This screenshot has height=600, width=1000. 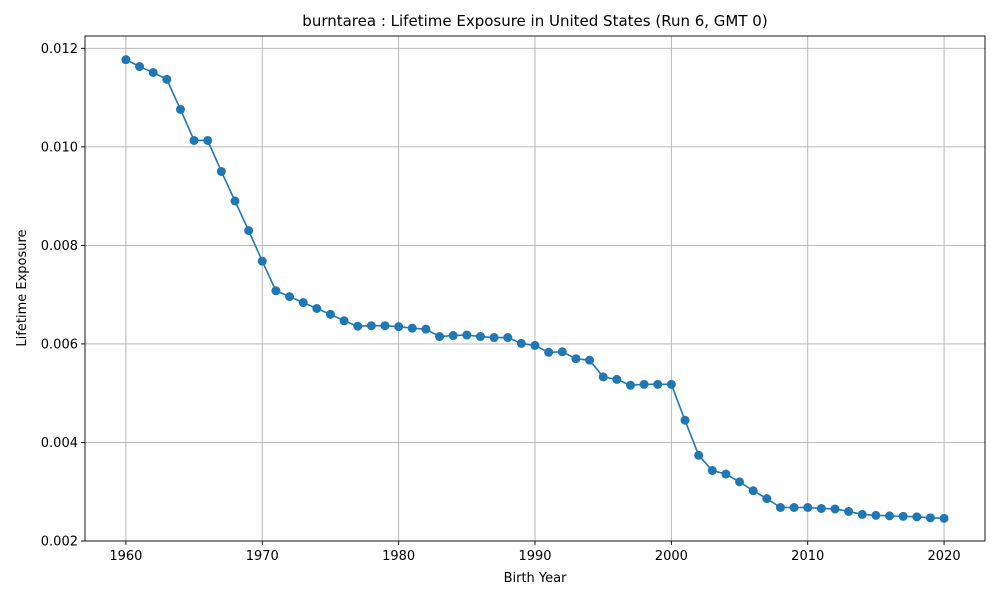 I want to click on x-tick-label: 2000, so click(x=671, y=556).